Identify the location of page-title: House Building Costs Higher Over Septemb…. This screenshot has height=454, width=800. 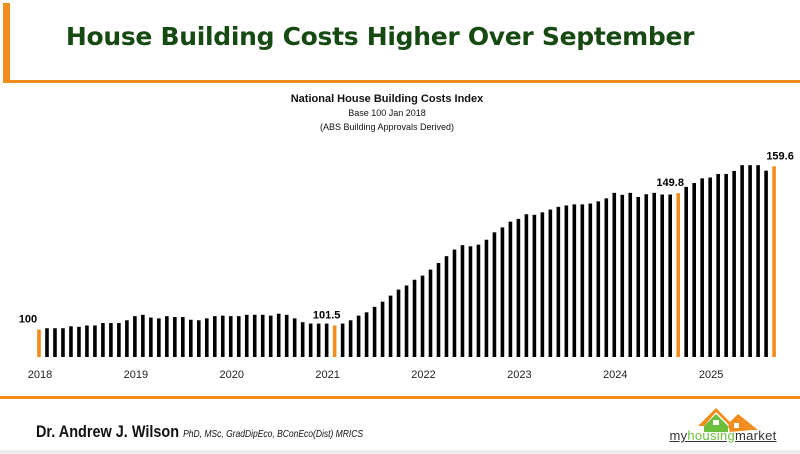
(380, 36).